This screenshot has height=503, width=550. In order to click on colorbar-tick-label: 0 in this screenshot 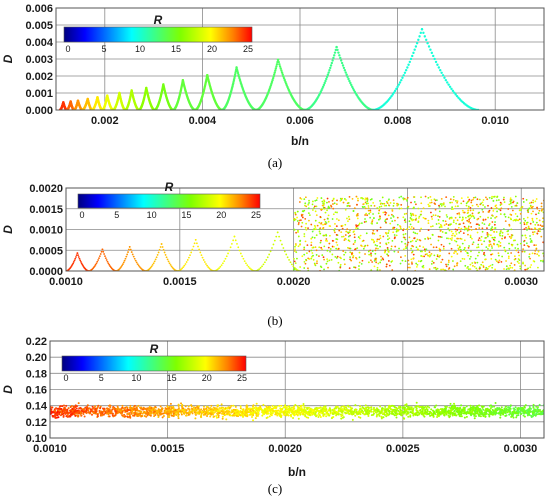, I will do `click(81, 215)`.